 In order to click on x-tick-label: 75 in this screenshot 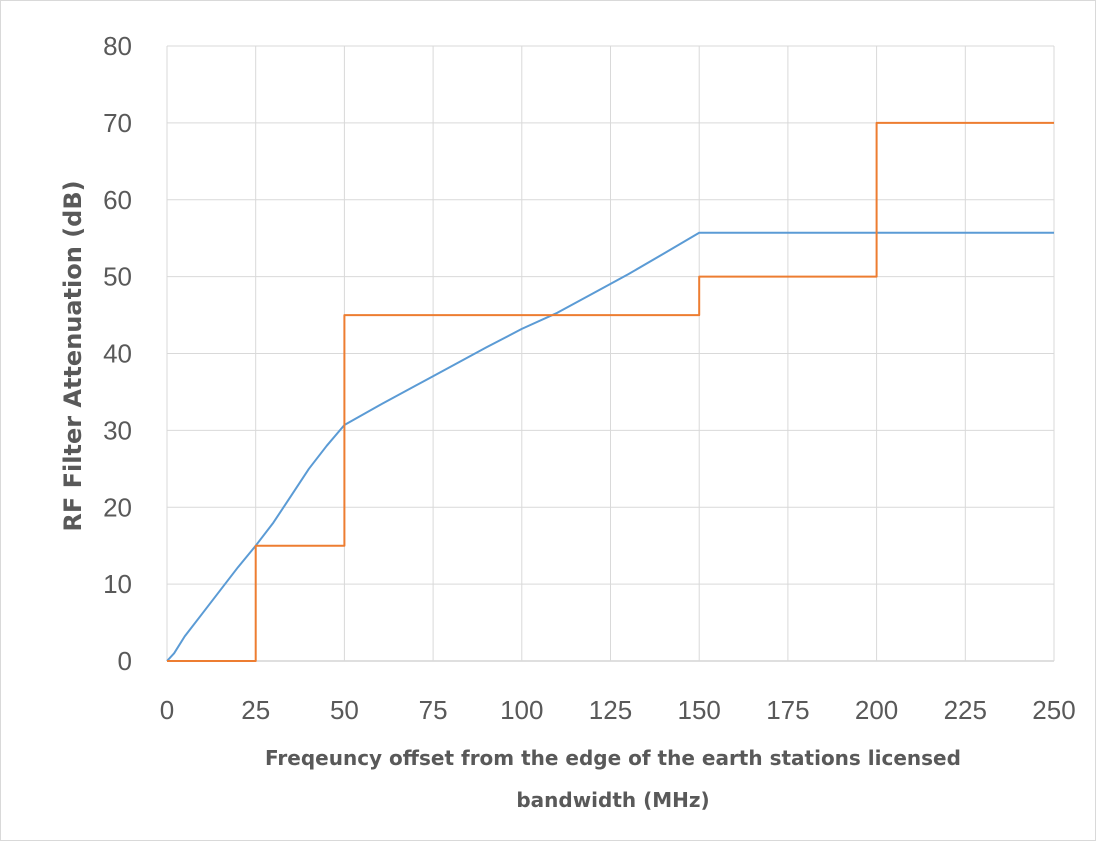, I will do `click(433, 710)`.